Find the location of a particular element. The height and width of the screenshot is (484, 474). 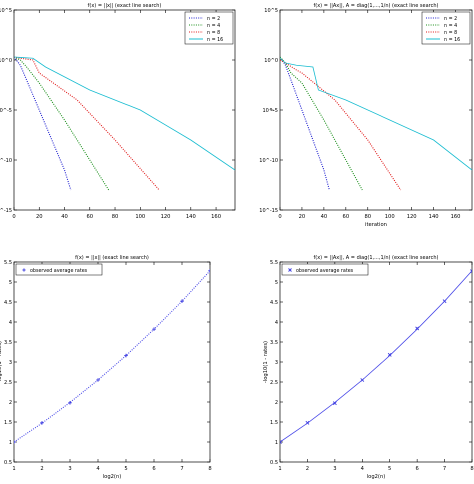

y-axis-label: f is located at coordinates (273, 110).